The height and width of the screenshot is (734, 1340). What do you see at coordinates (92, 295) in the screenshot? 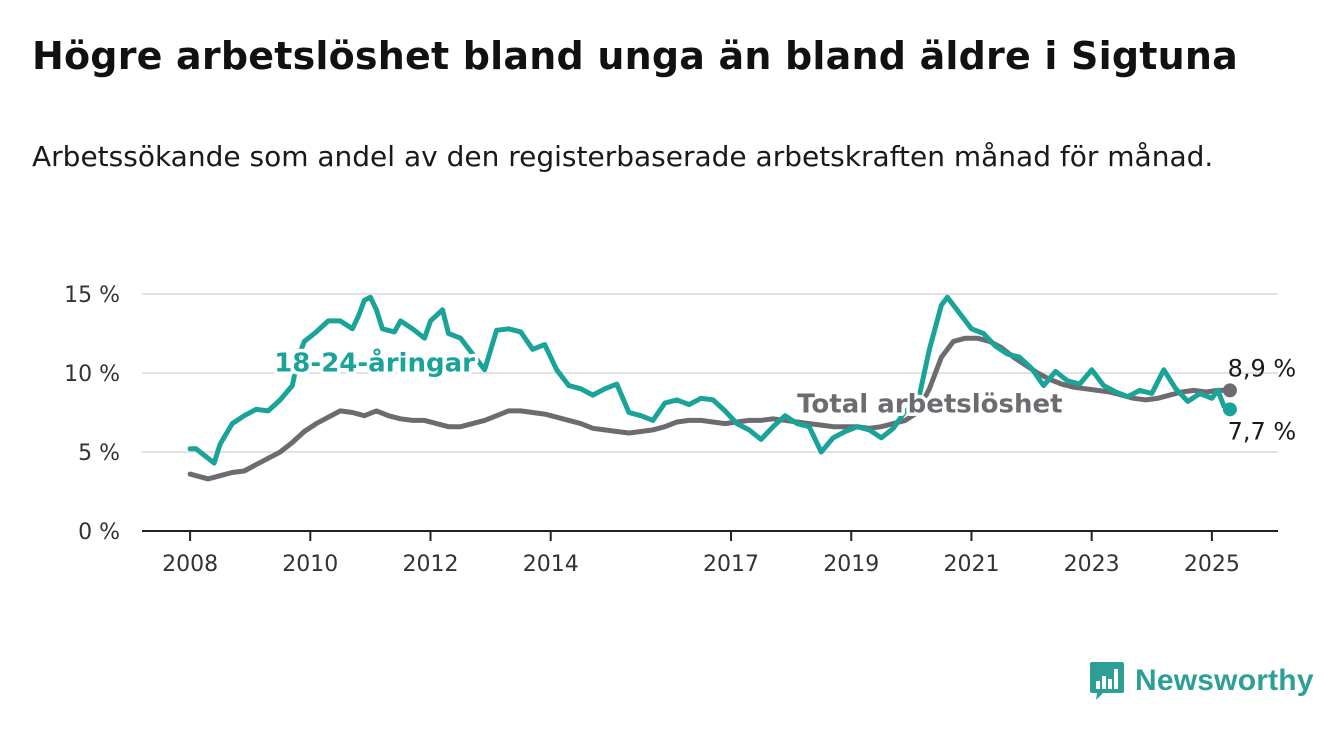
I see `y-tick-label: 15 %` at bounding box center [92, 295].